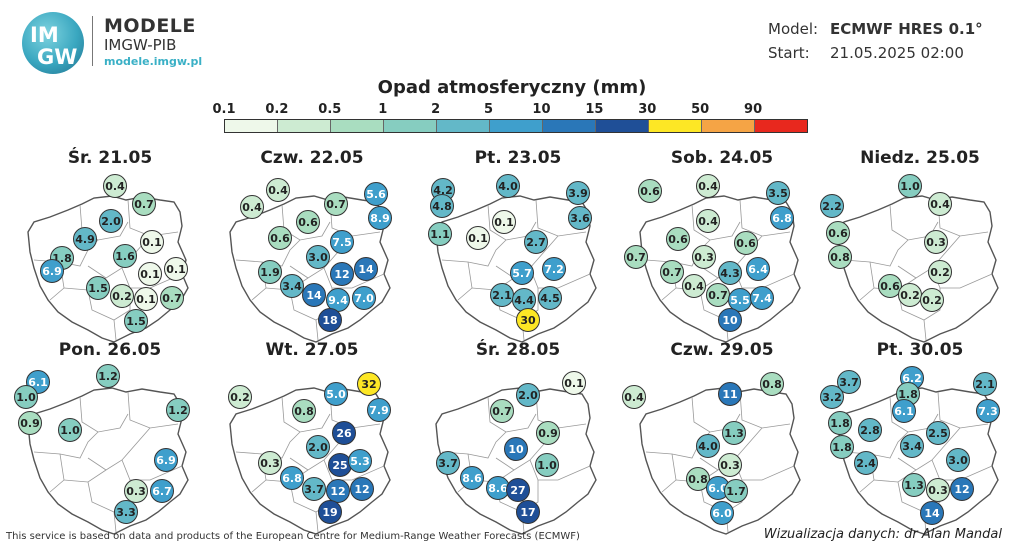 Image resolution: width=1024 pixels, height=548 pixels. I want to click on precipitation-value-marker: 4.3, so click(730, 273).